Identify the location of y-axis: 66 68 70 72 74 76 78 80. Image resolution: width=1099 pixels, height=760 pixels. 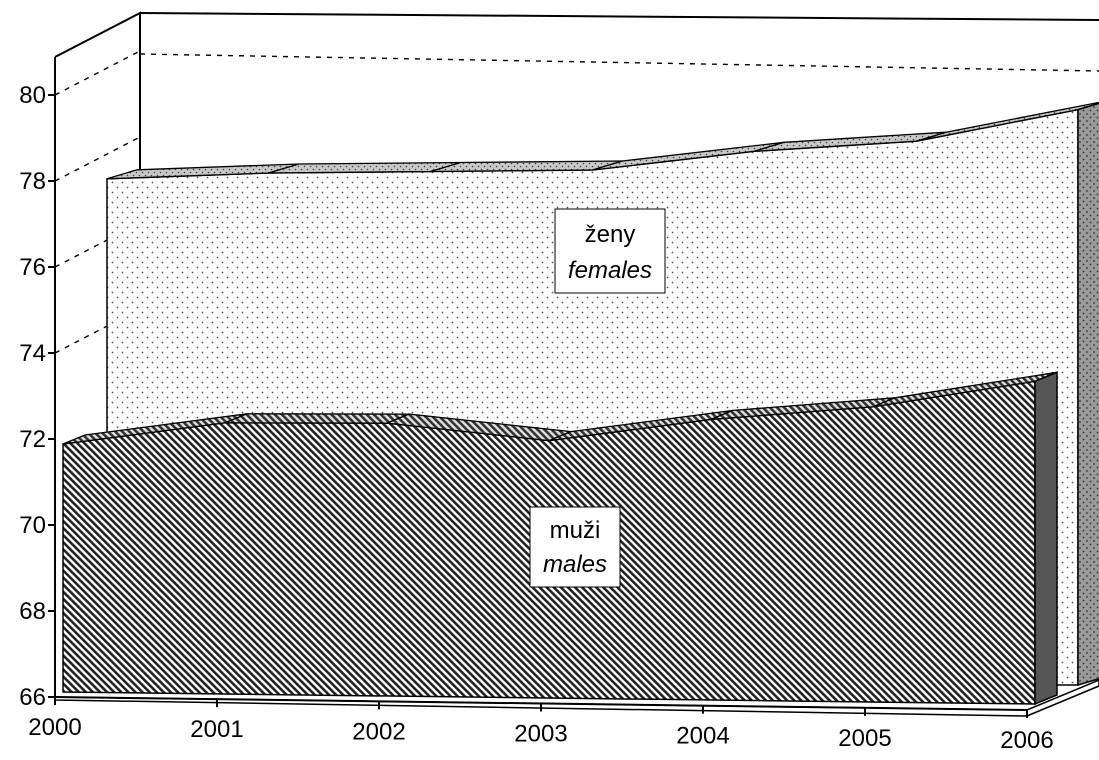
(37, 396).